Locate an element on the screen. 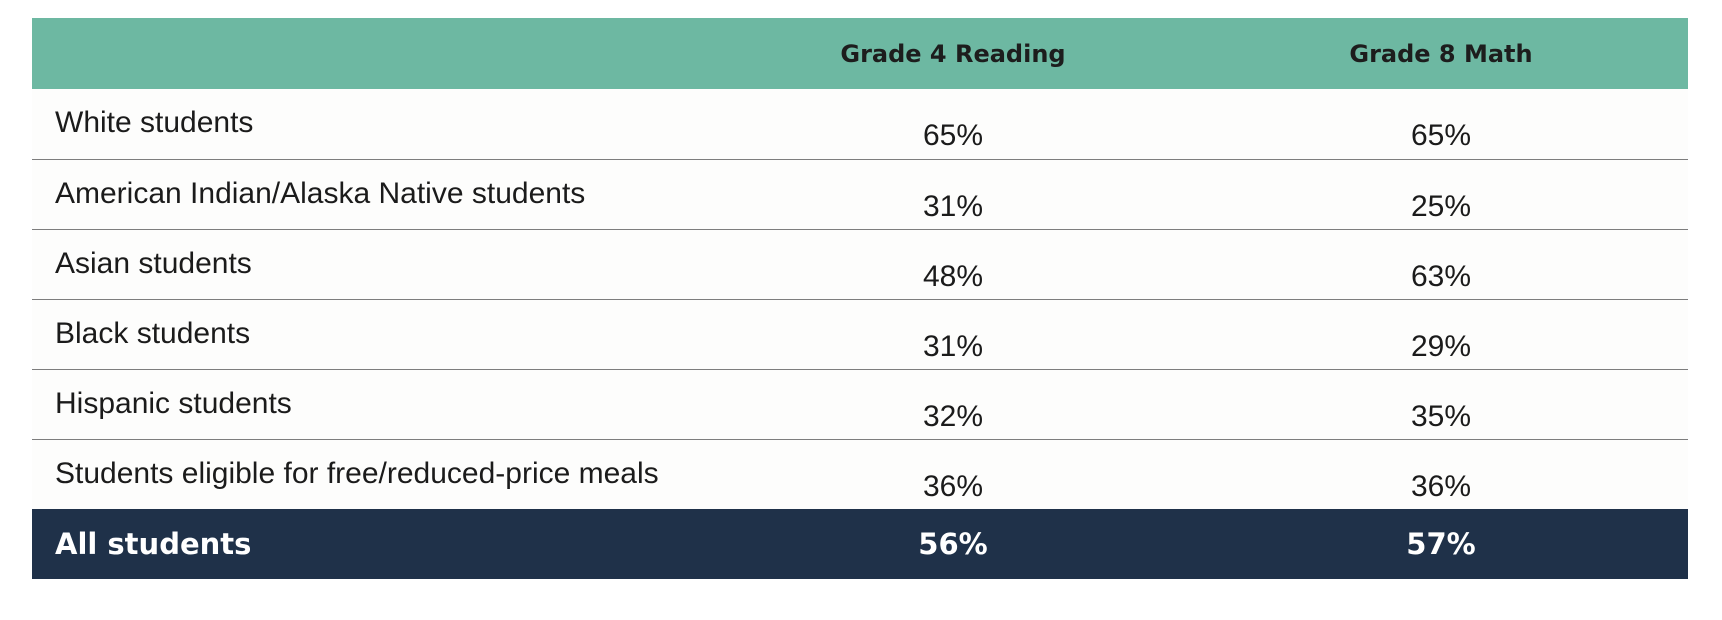 This screenshot has width=1722, height=620. table-row: Asian students 48% 63% is located at coordinates (860, 264).